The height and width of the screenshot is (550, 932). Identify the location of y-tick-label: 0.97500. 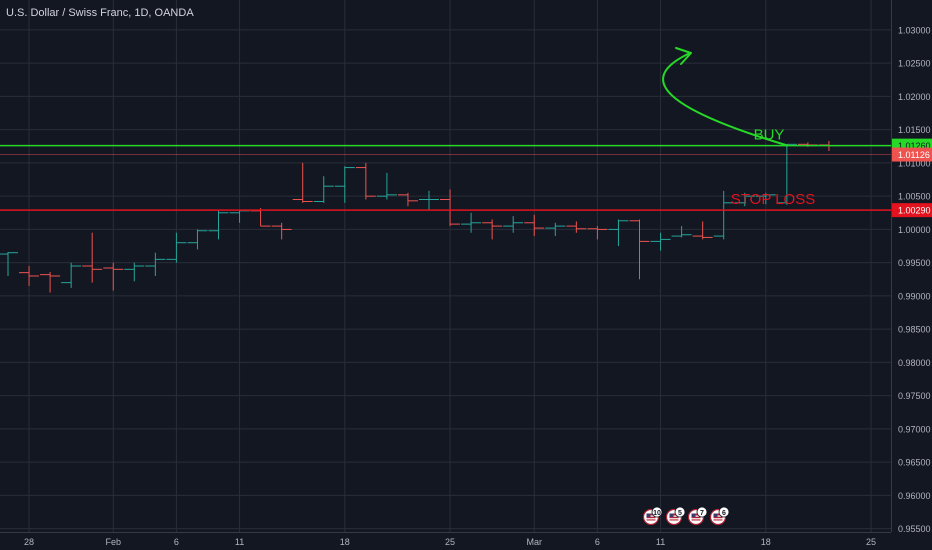
(914, 396).